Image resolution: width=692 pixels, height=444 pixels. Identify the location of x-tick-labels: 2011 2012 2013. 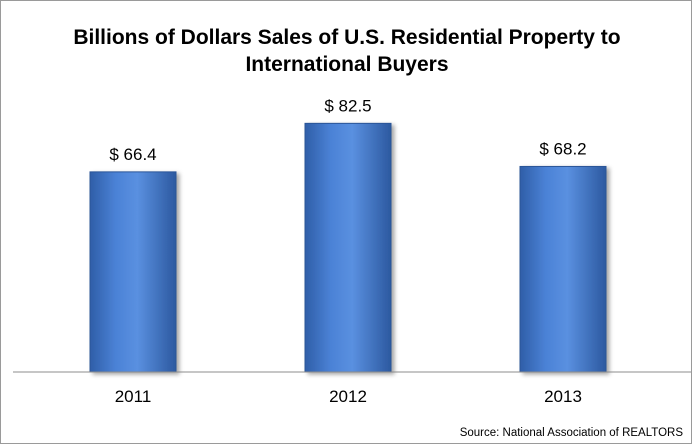
(348, 396).